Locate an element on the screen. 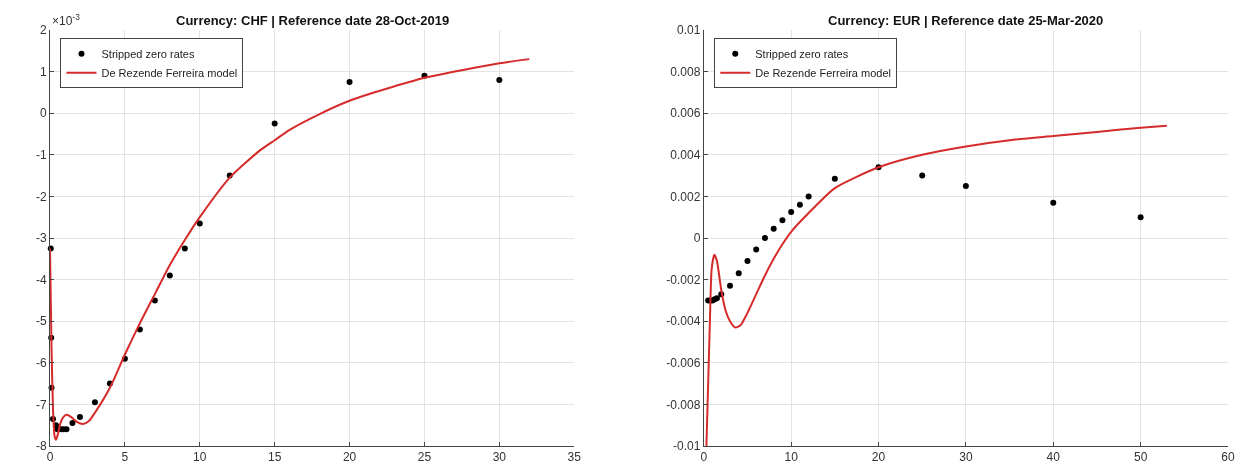 The height and width of the screenshot is (476, 1247). y-tick-label: -0.01 is located at coordinates (687, 446).